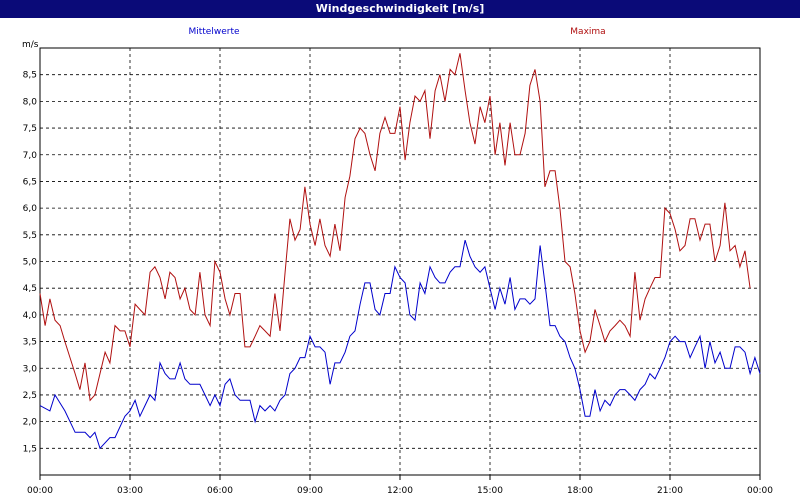 This screenshot has width=800, height=500. What do you see at coordinates (30, 316) in the screenshot?
I see `y-tick-label: 4,0` at bounding box center [30, 316].